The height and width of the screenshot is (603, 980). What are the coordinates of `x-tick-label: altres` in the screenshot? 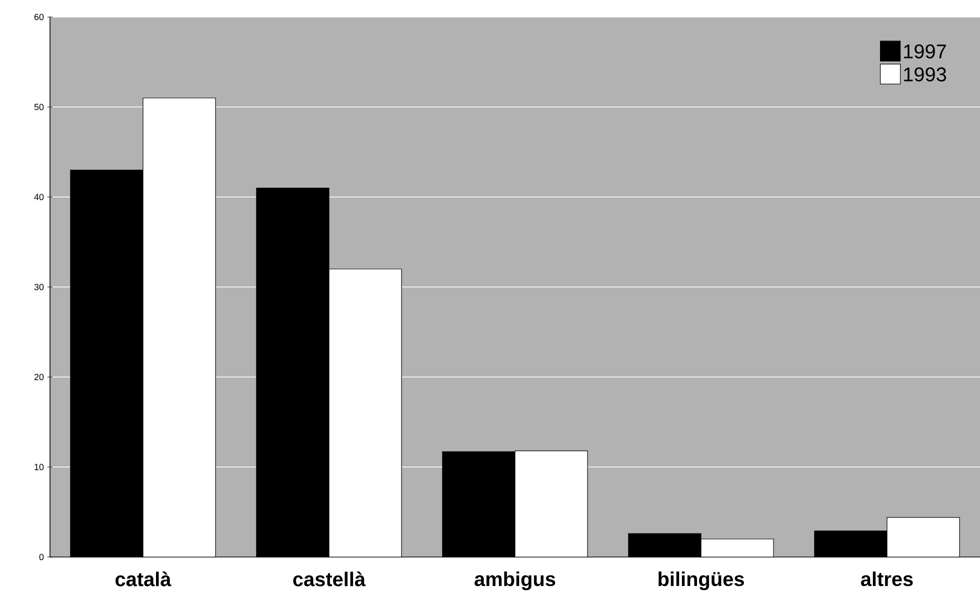 It's located at (887, 579).